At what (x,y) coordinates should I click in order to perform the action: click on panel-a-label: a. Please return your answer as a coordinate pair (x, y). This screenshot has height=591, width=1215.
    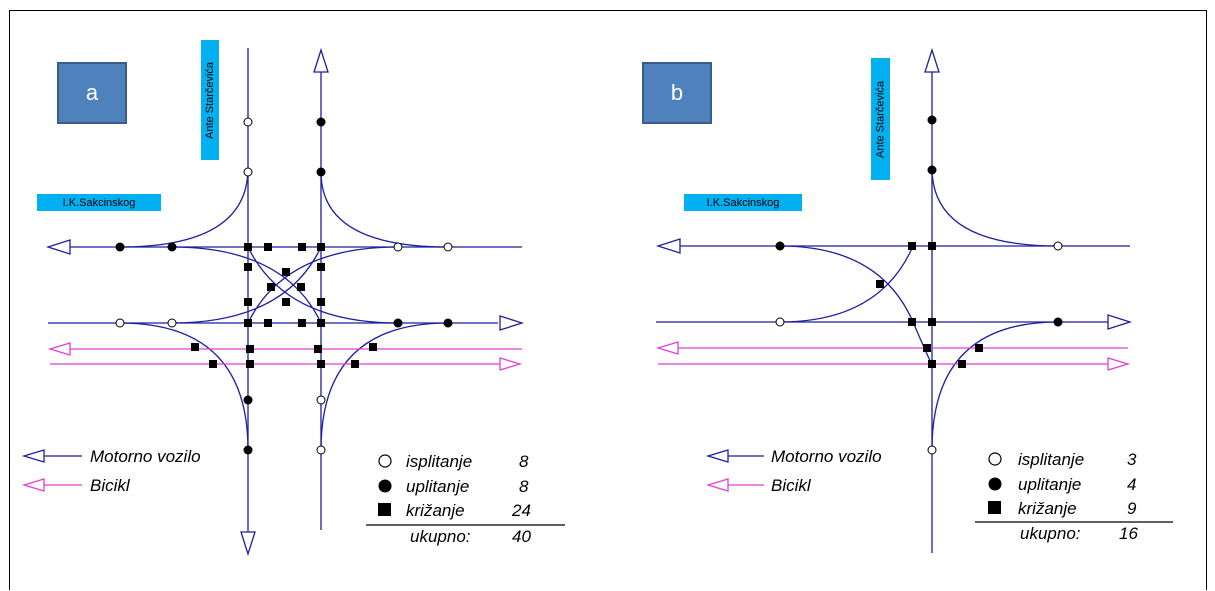
    Looking at the image, I should click on (92, 92).